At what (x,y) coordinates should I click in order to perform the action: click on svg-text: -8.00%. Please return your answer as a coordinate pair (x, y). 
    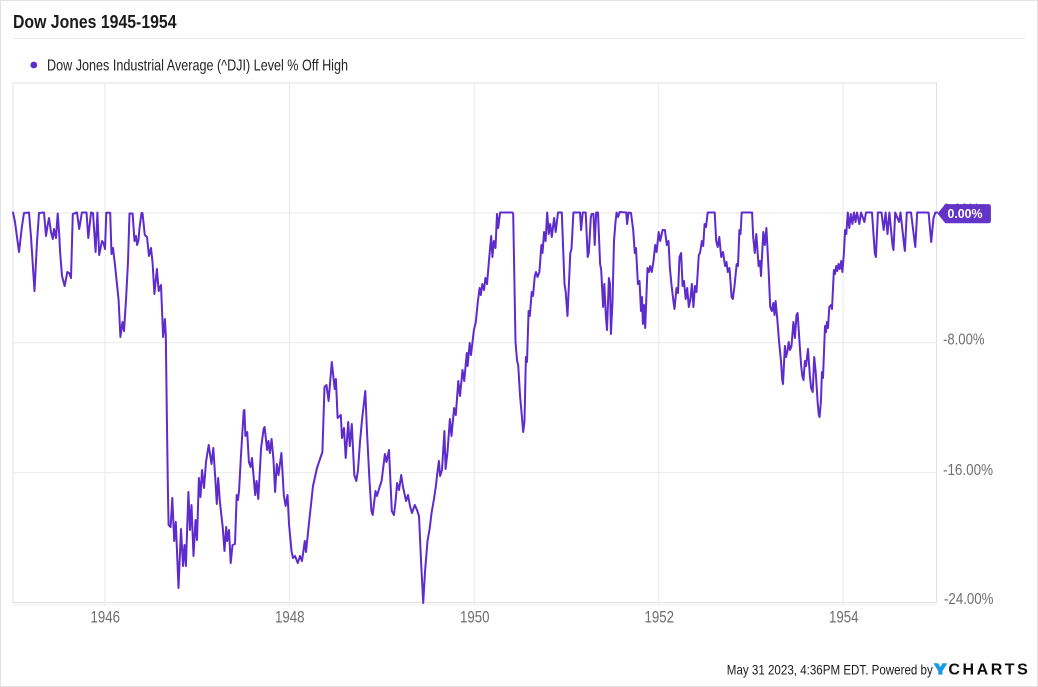
    Looking at the image, I should click on (964, 339).